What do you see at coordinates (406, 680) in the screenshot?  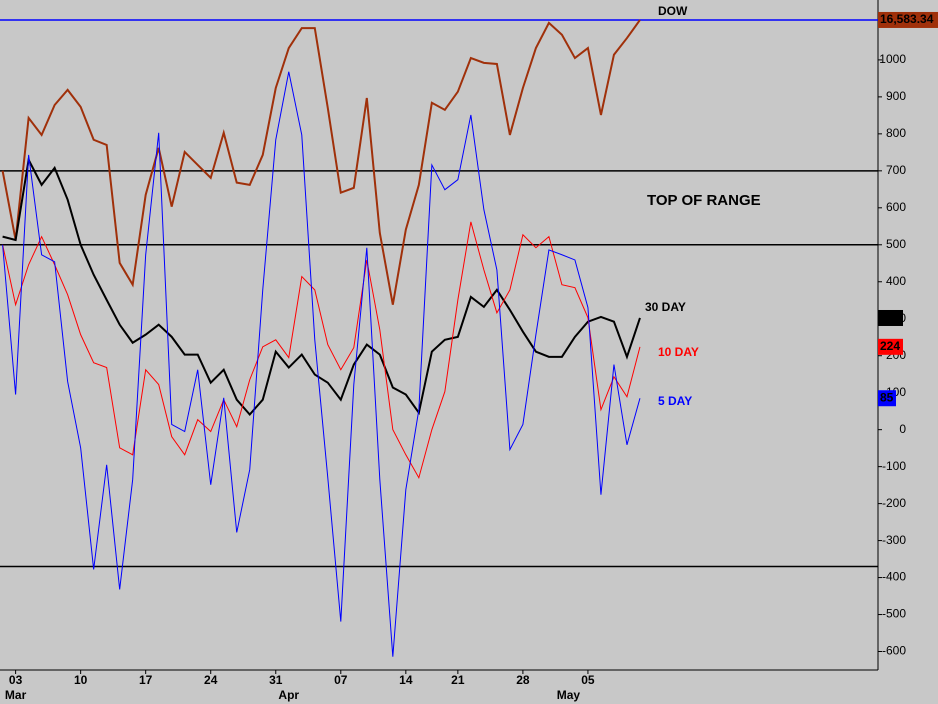 I see `x-tick-label: 14` at bounding box center [406, 680].